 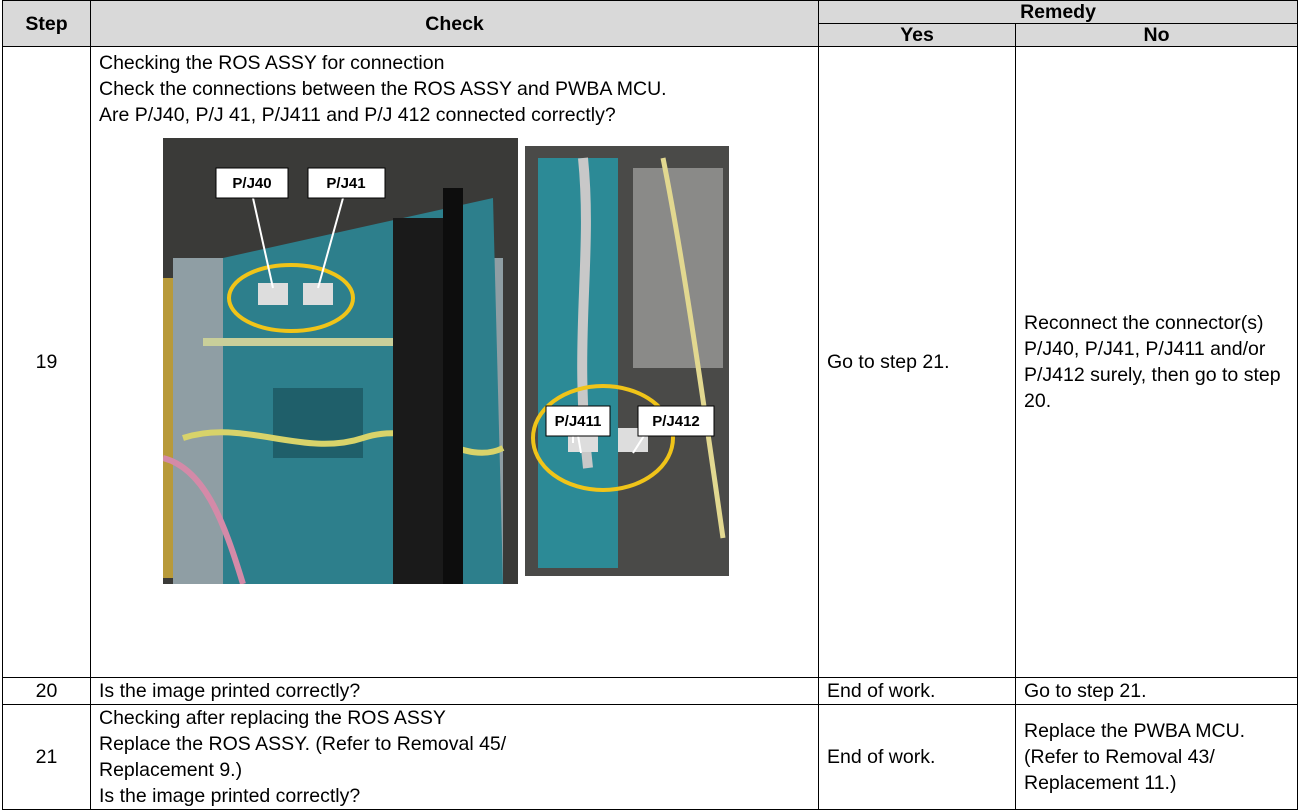 What do you see at coordinates (46, 691) in the screenshot?
I see `step-cell: 20` at bounding box center [46, 691].